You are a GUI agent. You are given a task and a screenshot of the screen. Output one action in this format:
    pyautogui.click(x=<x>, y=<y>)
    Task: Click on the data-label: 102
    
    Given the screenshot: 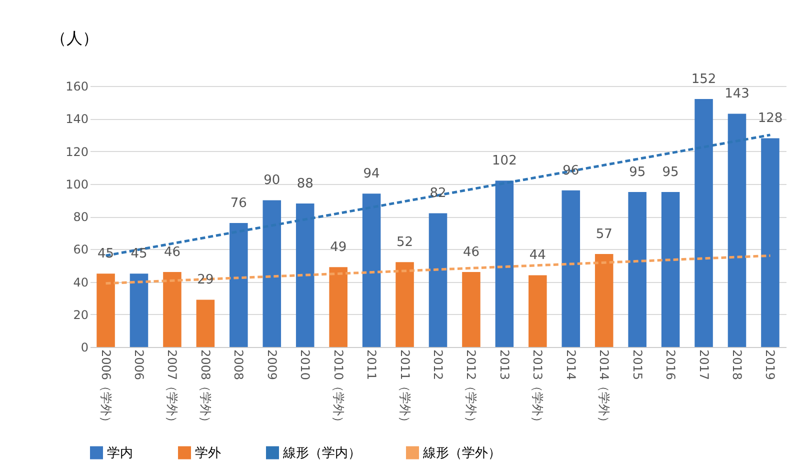 What is the action you would take?
    pyautogui.click(x=504, y=161)
    